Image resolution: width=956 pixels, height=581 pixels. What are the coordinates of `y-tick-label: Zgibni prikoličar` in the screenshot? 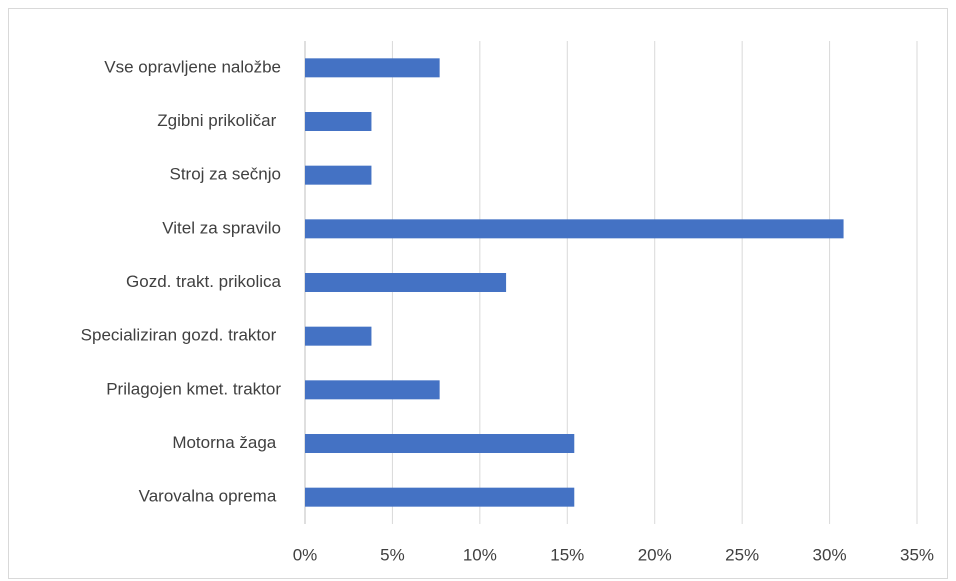 It's located at (219, 120).